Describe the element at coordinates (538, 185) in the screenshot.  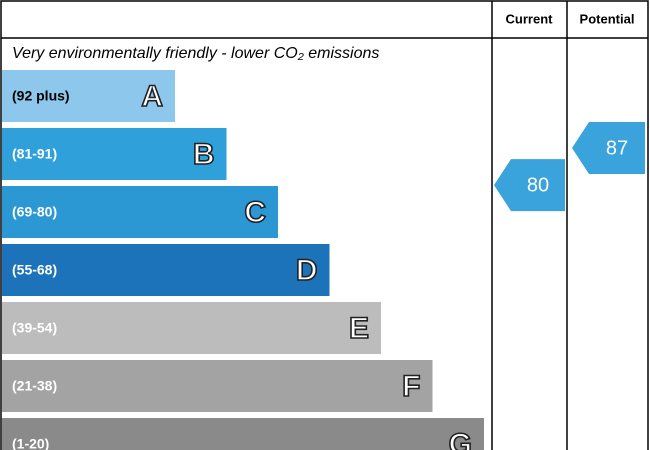
I see `rating-value: 80` at that location.